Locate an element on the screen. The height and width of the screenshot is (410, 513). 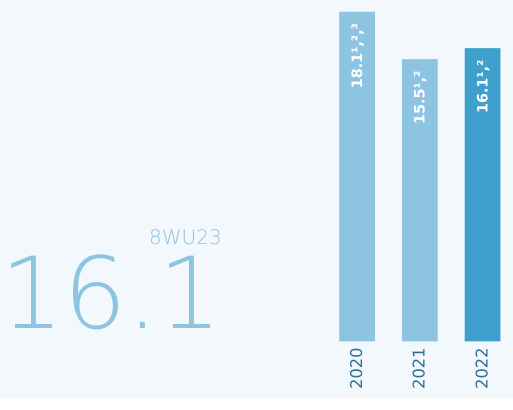
data-label: 15.5¹,² is located at coordinates (420, 97).